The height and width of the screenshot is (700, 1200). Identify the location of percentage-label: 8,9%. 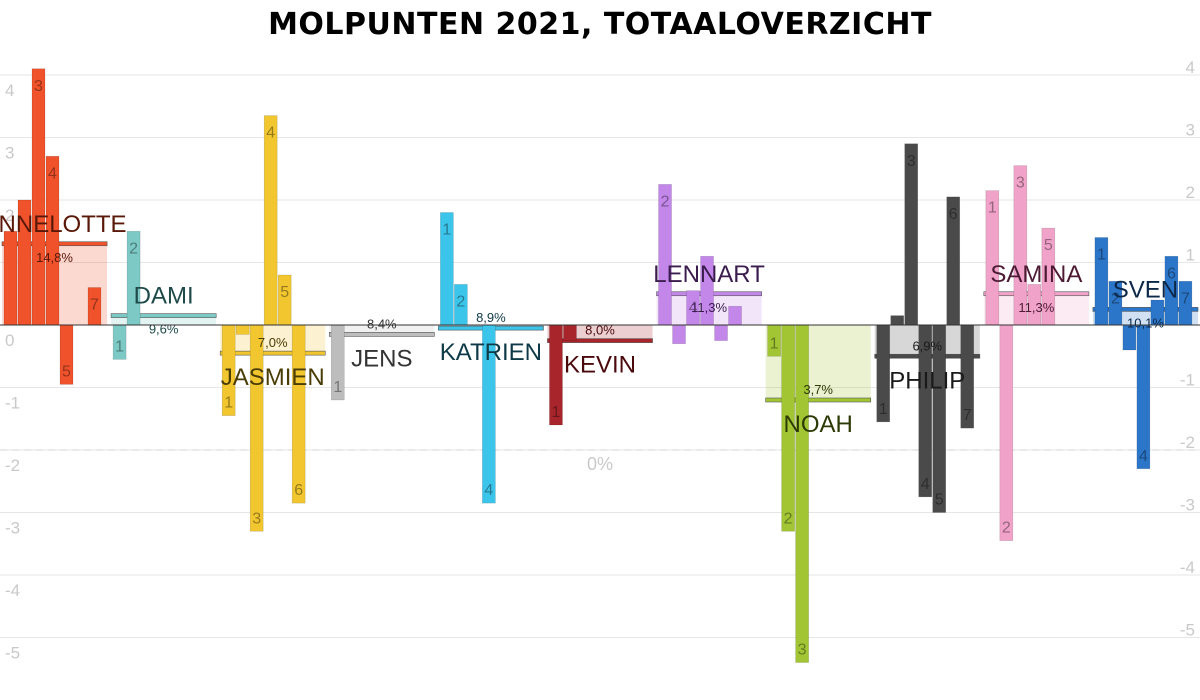
(491, 317).